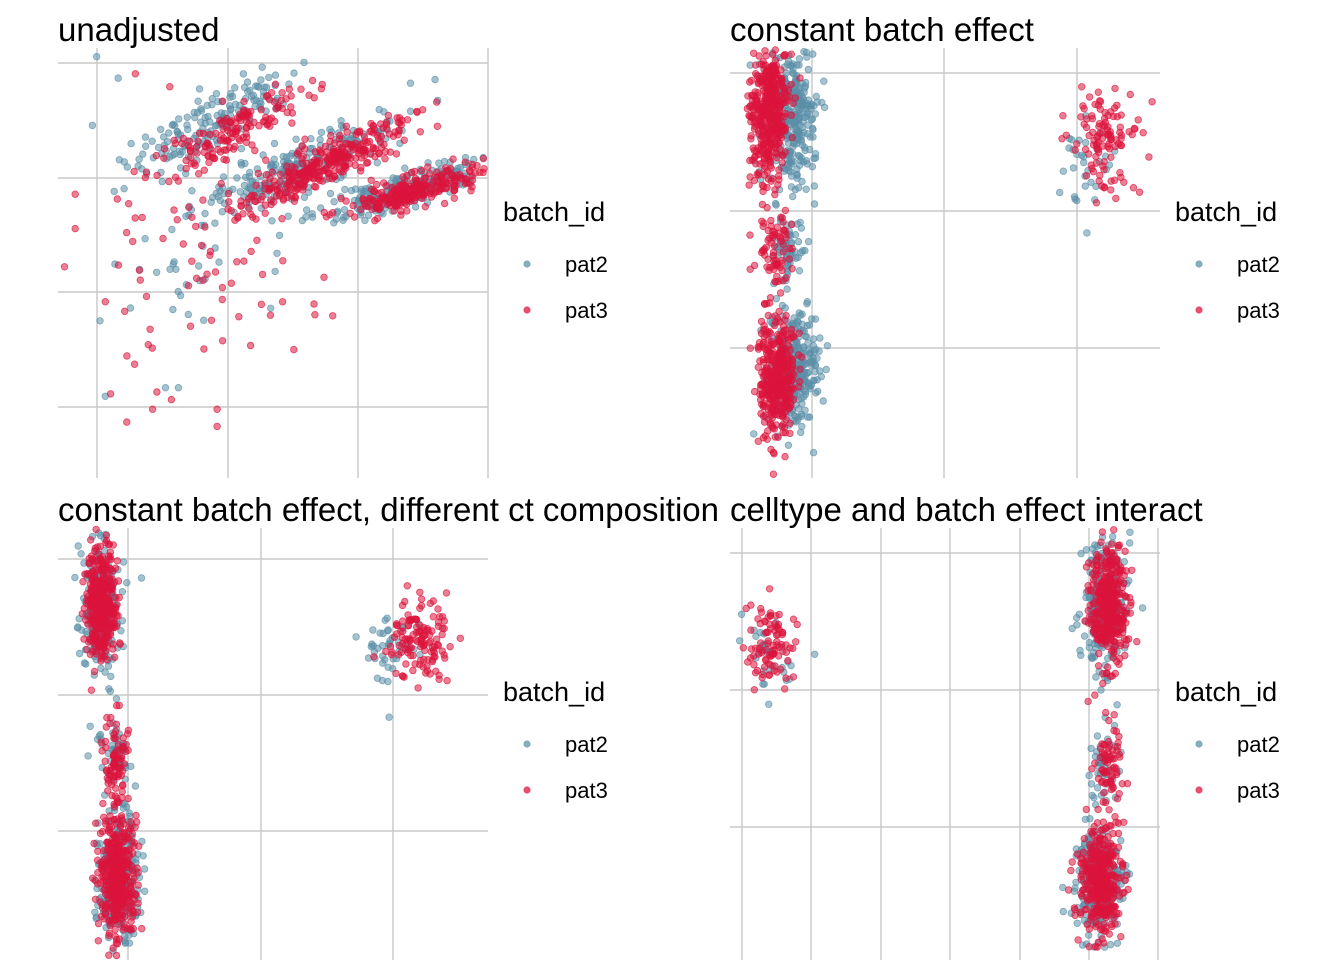 This screenshot has width=1344, height=960. I want to click on legend-title: batch_id, so click(1226, 212).